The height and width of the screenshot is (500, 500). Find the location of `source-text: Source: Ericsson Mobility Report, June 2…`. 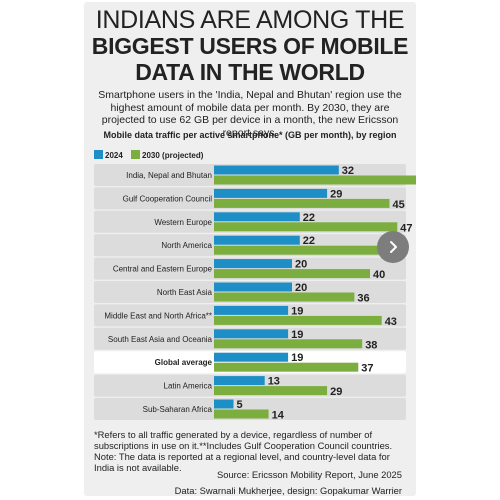

source-text: Source: Ericsson Mobility Report, June 2… is located at coordinates (309, 474).